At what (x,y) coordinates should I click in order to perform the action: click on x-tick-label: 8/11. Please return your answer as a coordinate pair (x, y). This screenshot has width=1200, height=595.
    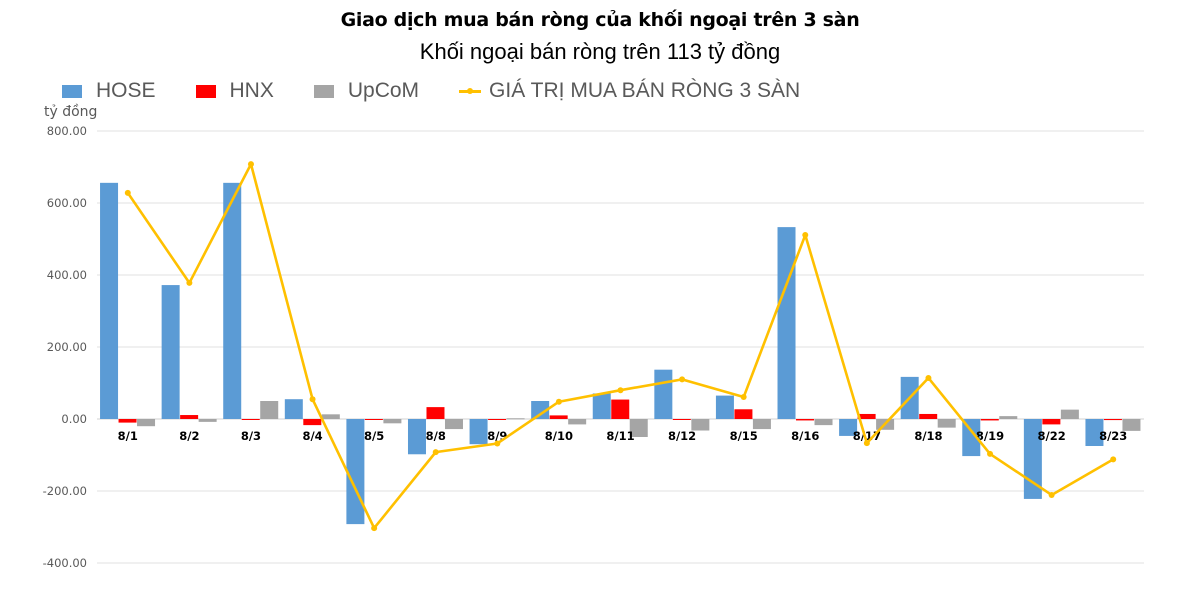
    Looking at the image, I should click on (620, 436).